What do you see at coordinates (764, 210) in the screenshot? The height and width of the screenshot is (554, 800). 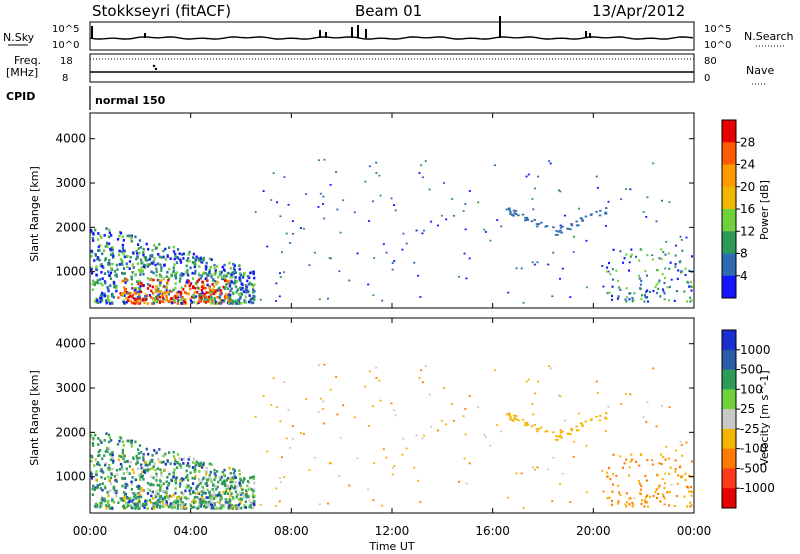 I see `power-colorbar-label: Power [dB]` at bounding box center [764, 210].